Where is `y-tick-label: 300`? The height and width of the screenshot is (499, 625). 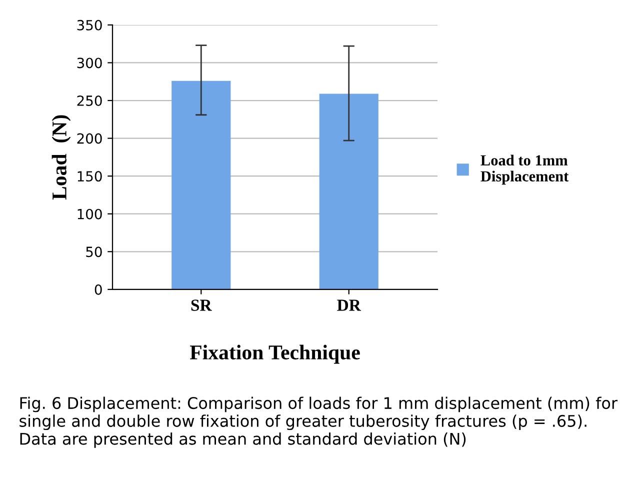
y-tick-label: 300 is located at coordinates (89, 63).